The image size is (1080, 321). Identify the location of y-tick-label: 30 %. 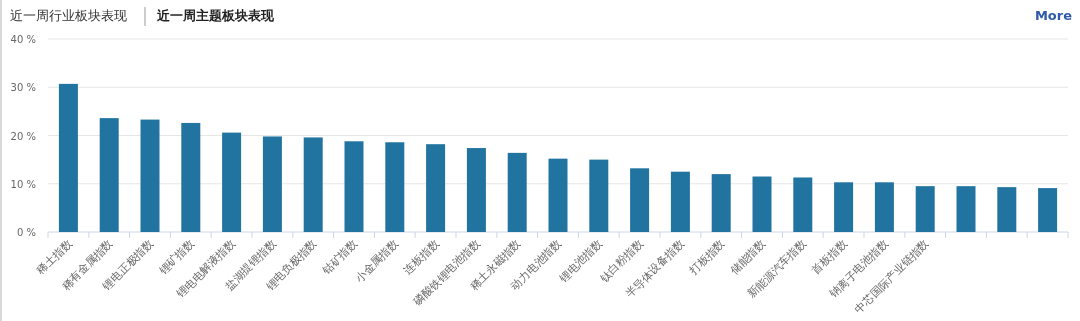
(23, 88).